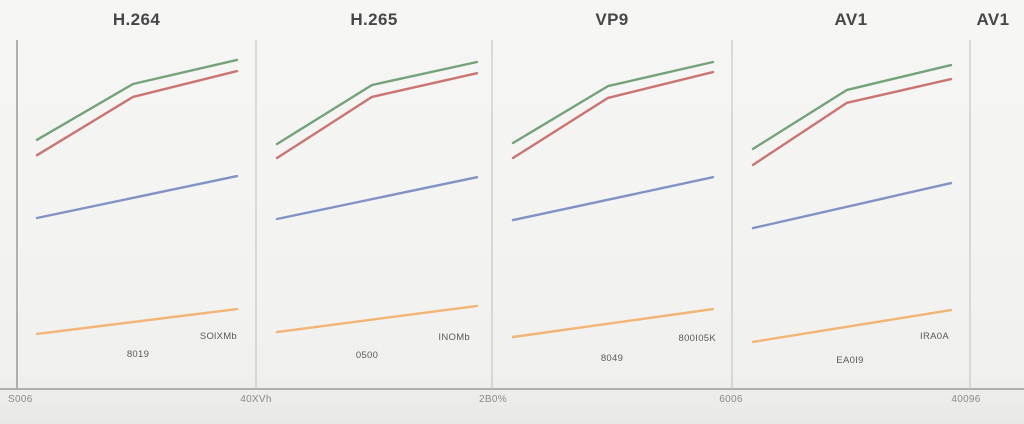 This screenshot has height=424, width=1024. I want to click on vp9-orange-line, so click(613, 323).